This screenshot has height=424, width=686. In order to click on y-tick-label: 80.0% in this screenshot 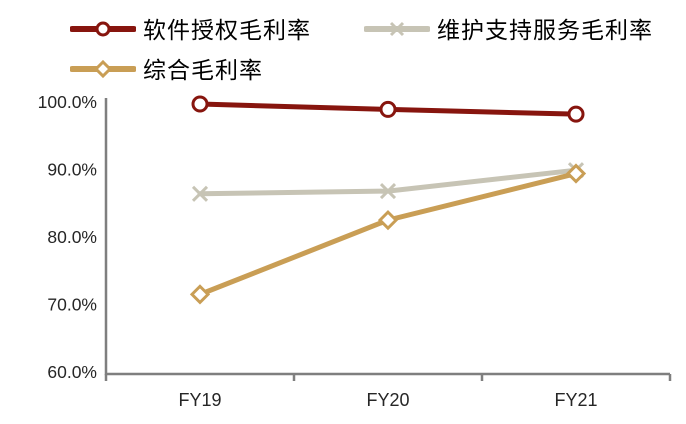, I will do `click(72, 237)`.